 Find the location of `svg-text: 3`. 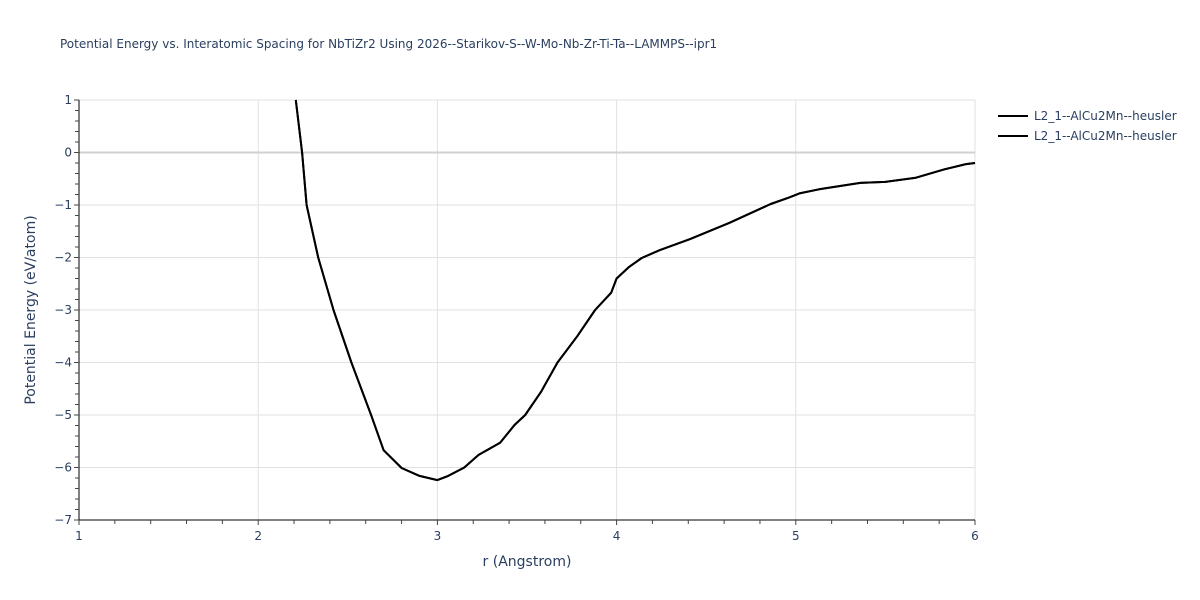

svg-text: 3 is located at coordinates (438, 536).